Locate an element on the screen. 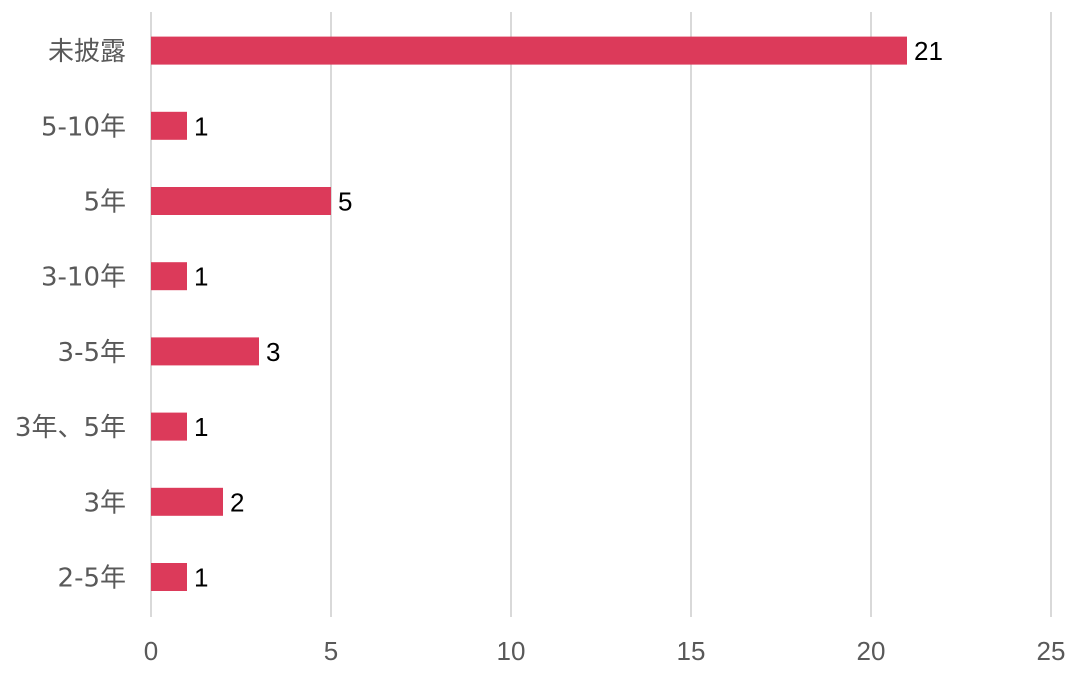  x-tick-label: 5 is located at coordinates (331, 651).